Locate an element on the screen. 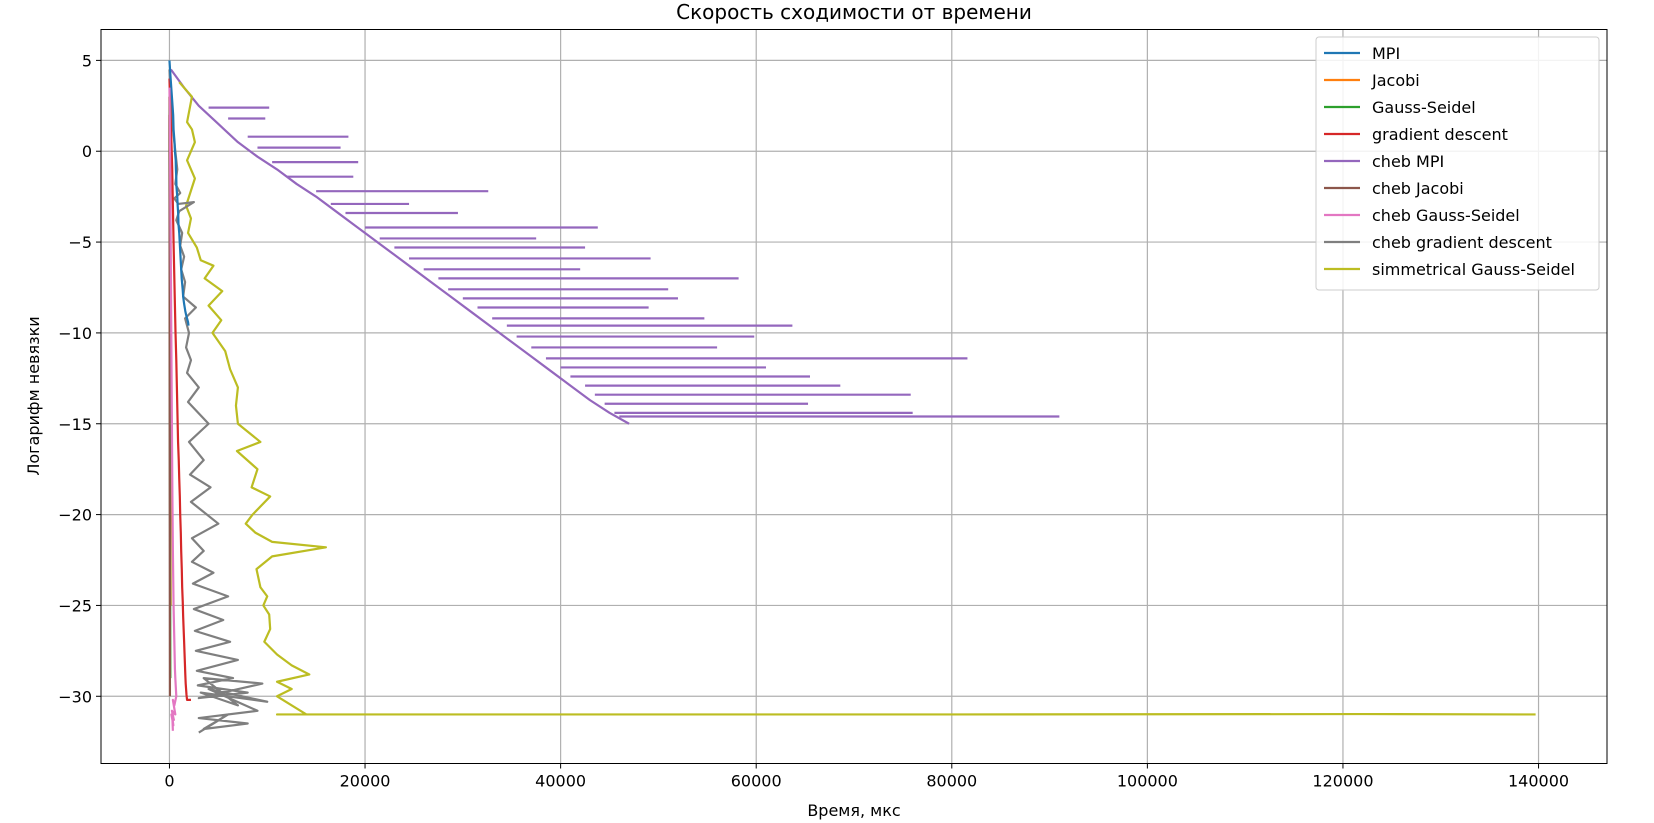 This screenshot has width=1654, height=823. y-tick-label: 0 is located at coordinates (87, 151).